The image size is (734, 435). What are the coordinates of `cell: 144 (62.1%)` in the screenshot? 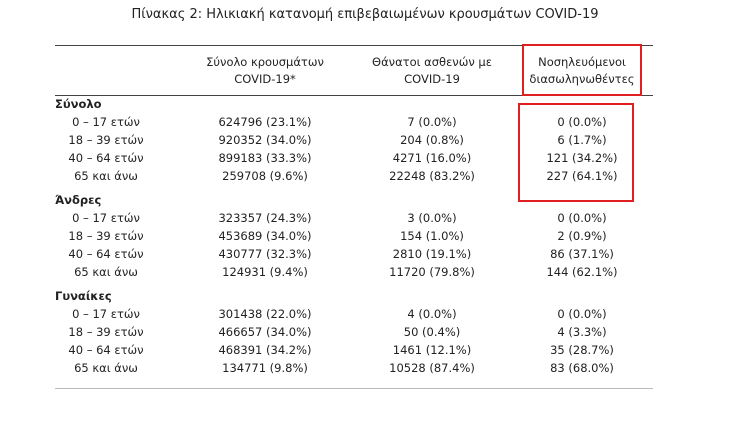 It's located at (582, 272).